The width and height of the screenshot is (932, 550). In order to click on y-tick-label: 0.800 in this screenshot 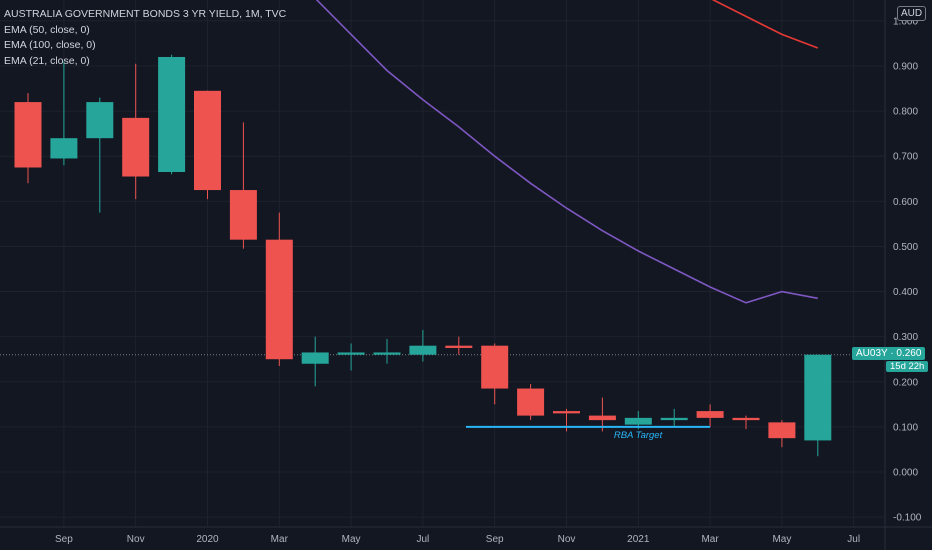, I will do `click(905, 112)`.